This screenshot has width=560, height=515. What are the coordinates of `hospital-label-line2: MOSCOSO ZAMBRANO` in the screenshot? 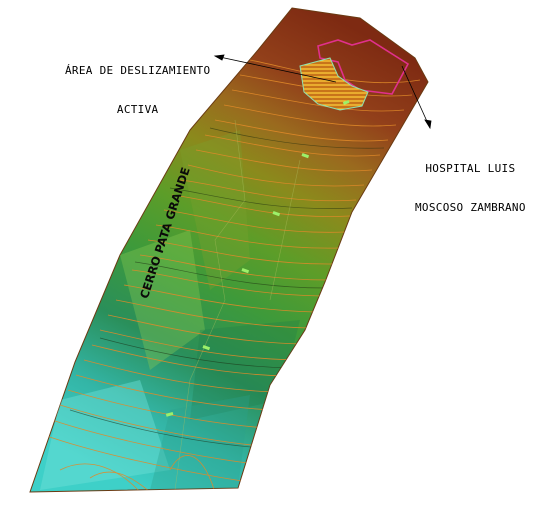 It's located at (470, 207).